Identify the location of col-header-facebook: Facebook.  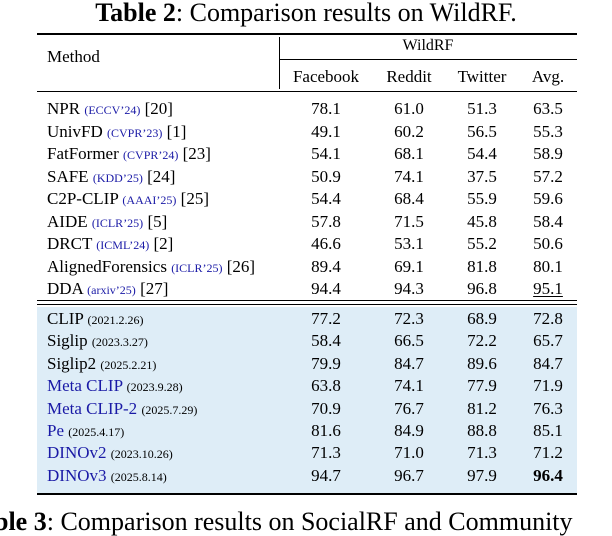
(326, 76).